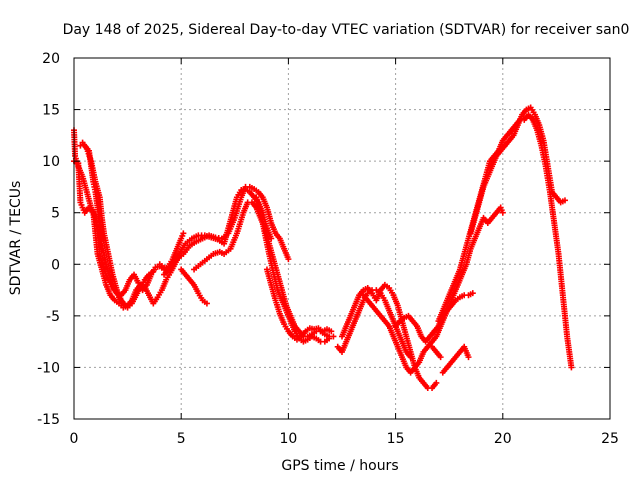  I want to click on x-tick-label: 20, so click(503, 439).